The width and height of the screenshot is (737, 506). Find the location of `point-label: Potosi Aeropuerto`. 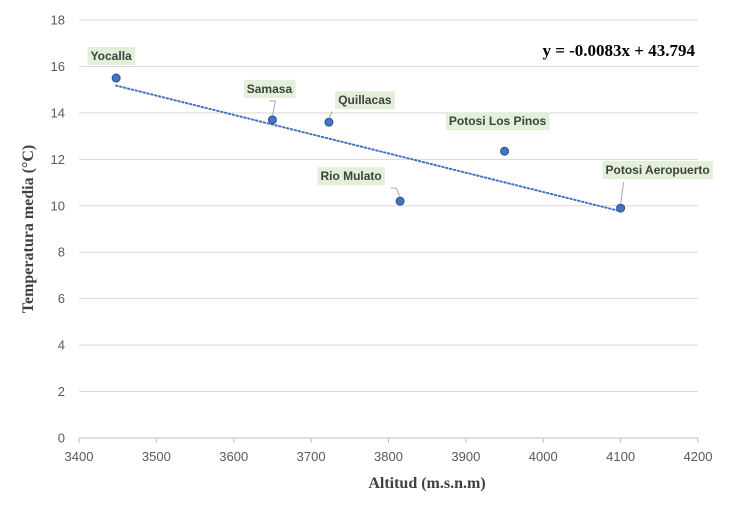

point-label: Potosi Aeropuerto is located at coordinates (657, 170).